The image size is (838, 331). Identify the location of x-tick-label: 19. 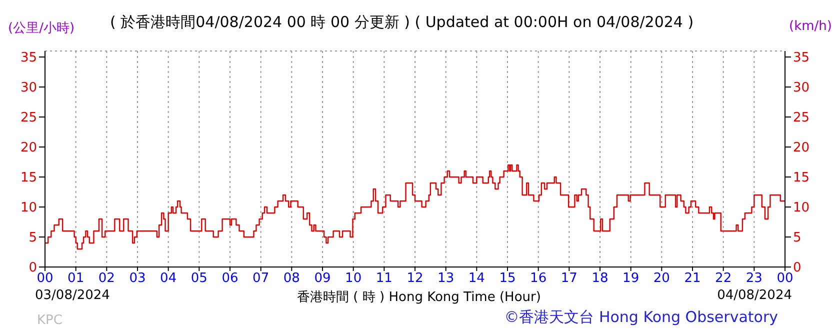
(631, 278).